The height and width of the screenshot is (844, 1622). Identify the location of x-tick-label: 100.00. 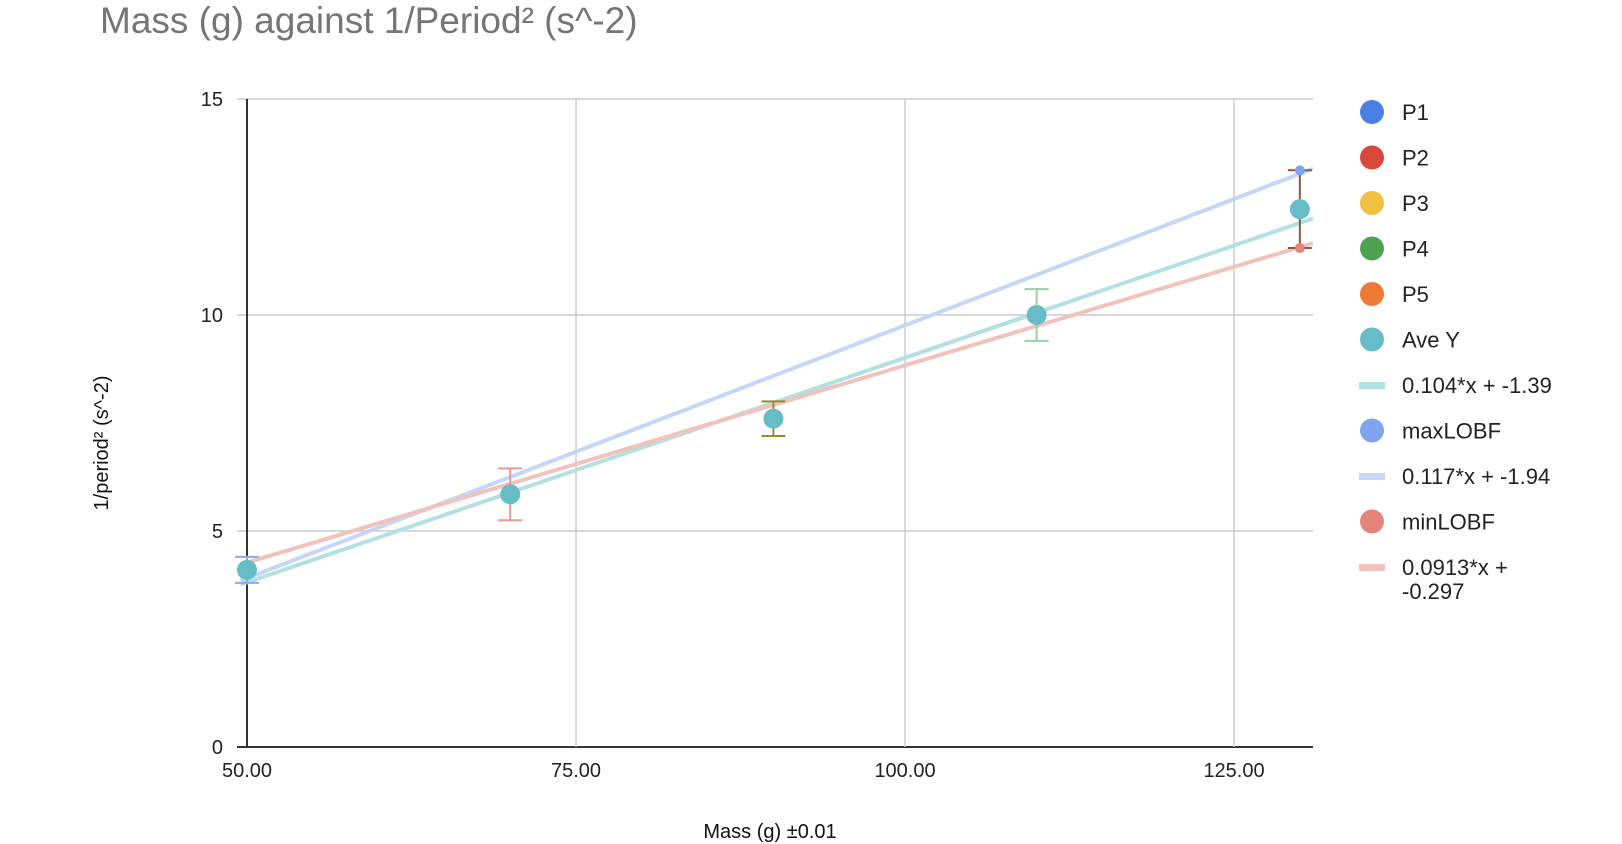
(904, 771).